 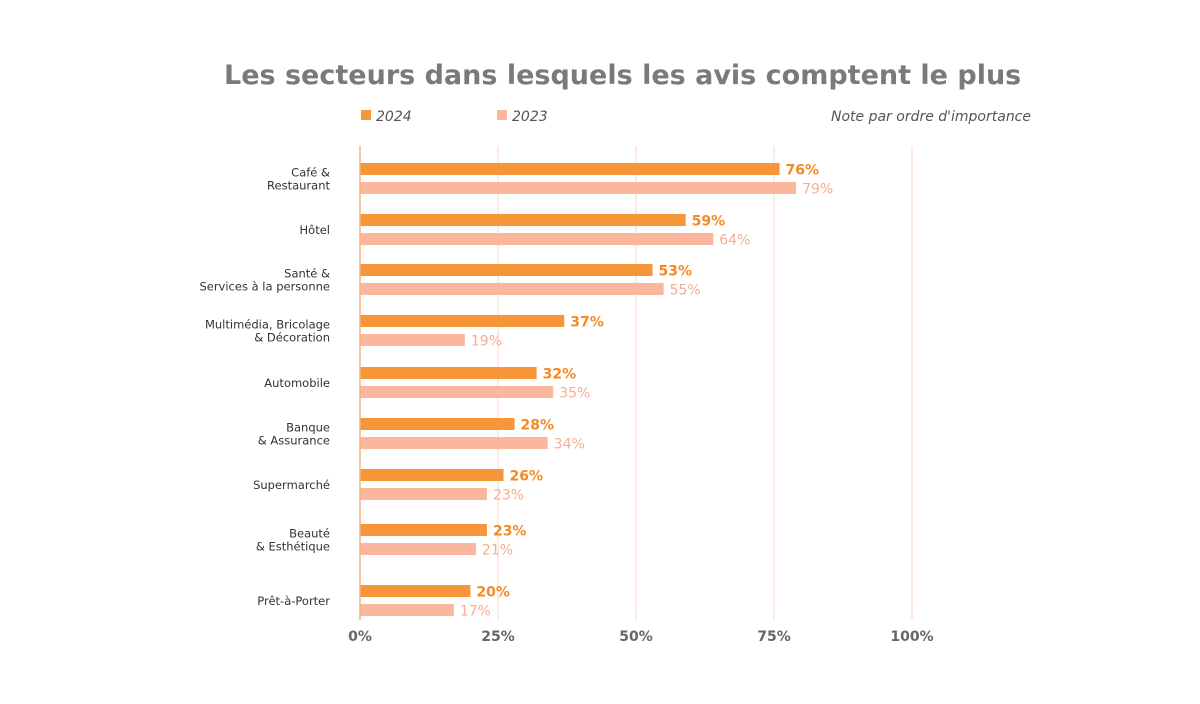 I want to click on data-label-2024: 37%, so click(x=587, y=323).